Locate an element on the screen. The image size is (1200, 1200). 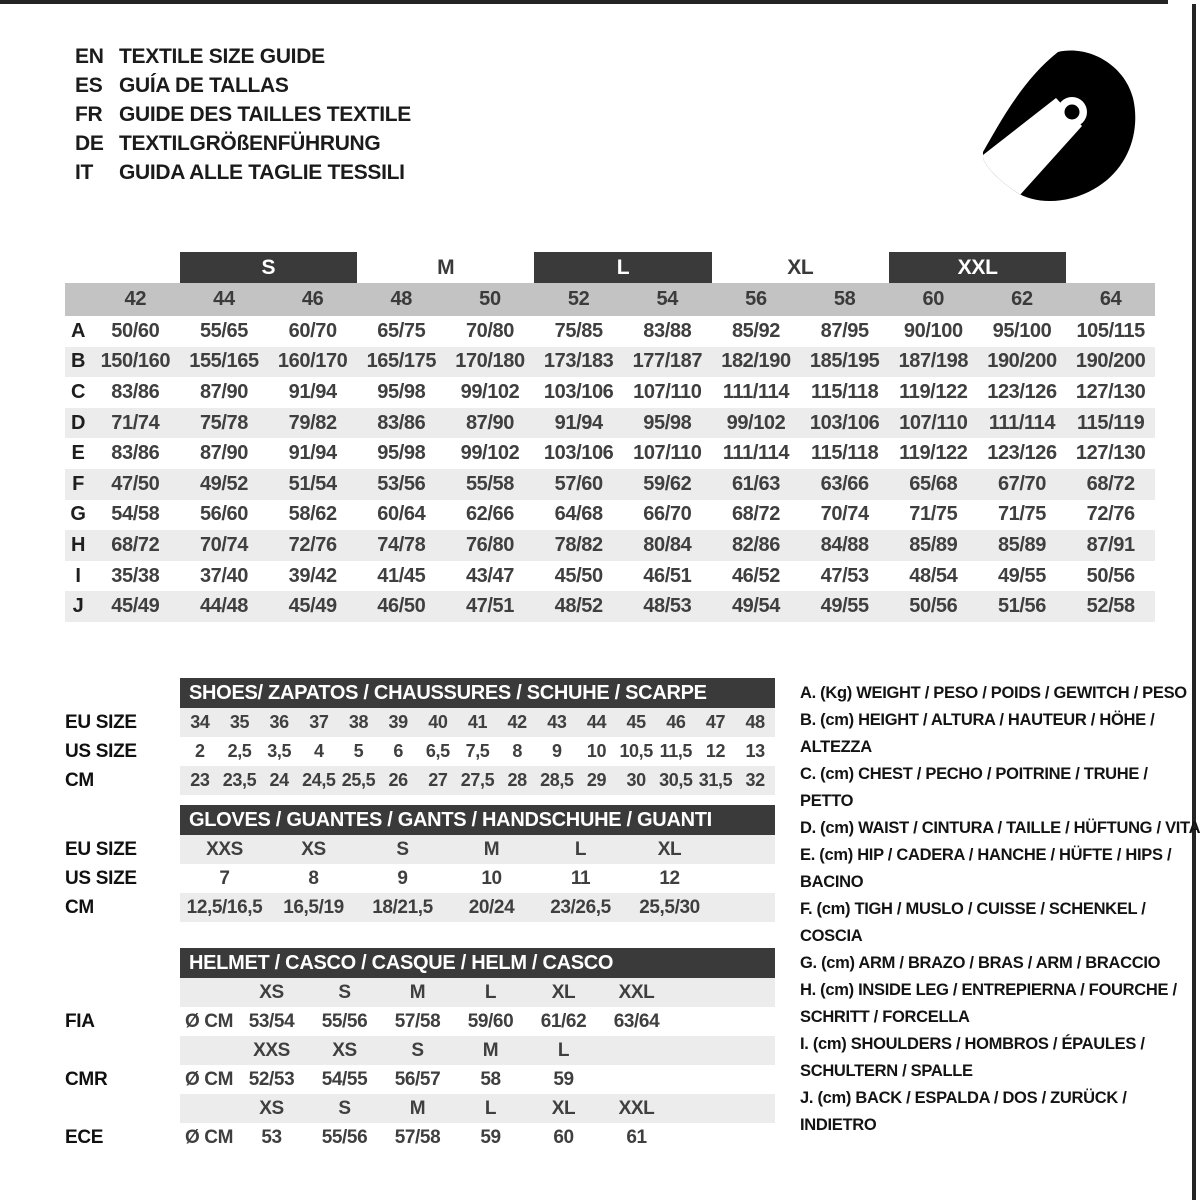
size-cell: M is located at coordinates (417, 1108).